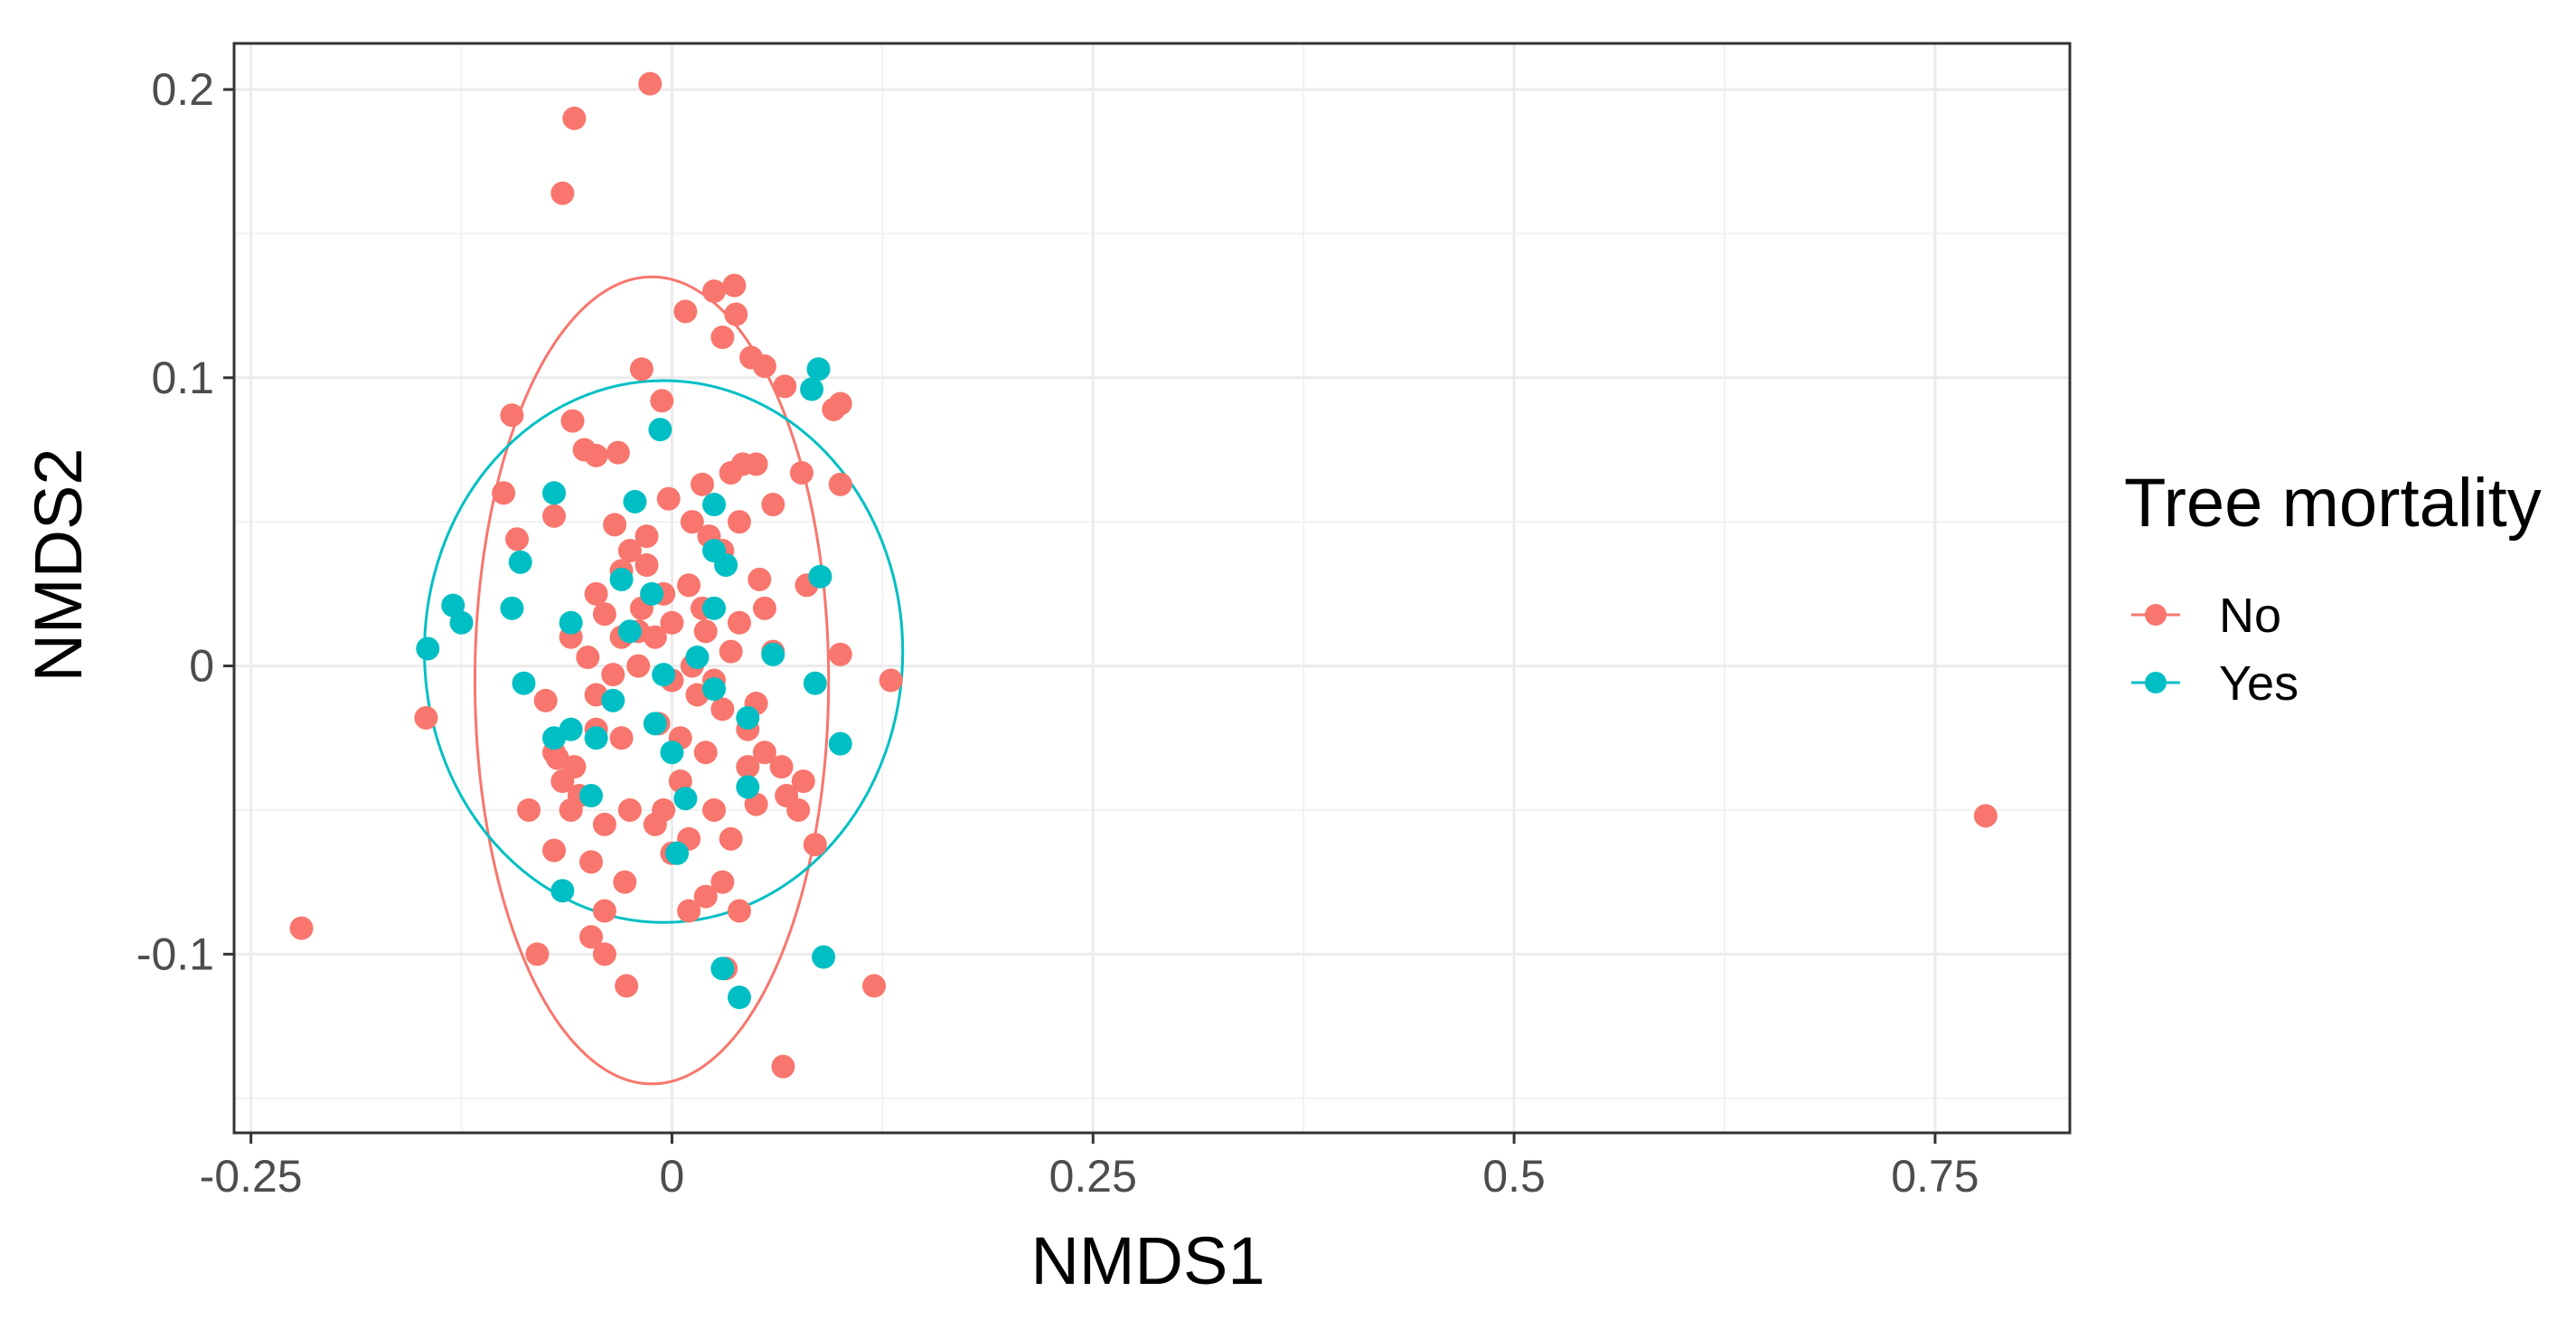 The height and width of the screenshot is (1320, 2576). Describe the element at coordinates (252, 1176) in the screenshot. I see `x-tick-label: -0.25` at that location.